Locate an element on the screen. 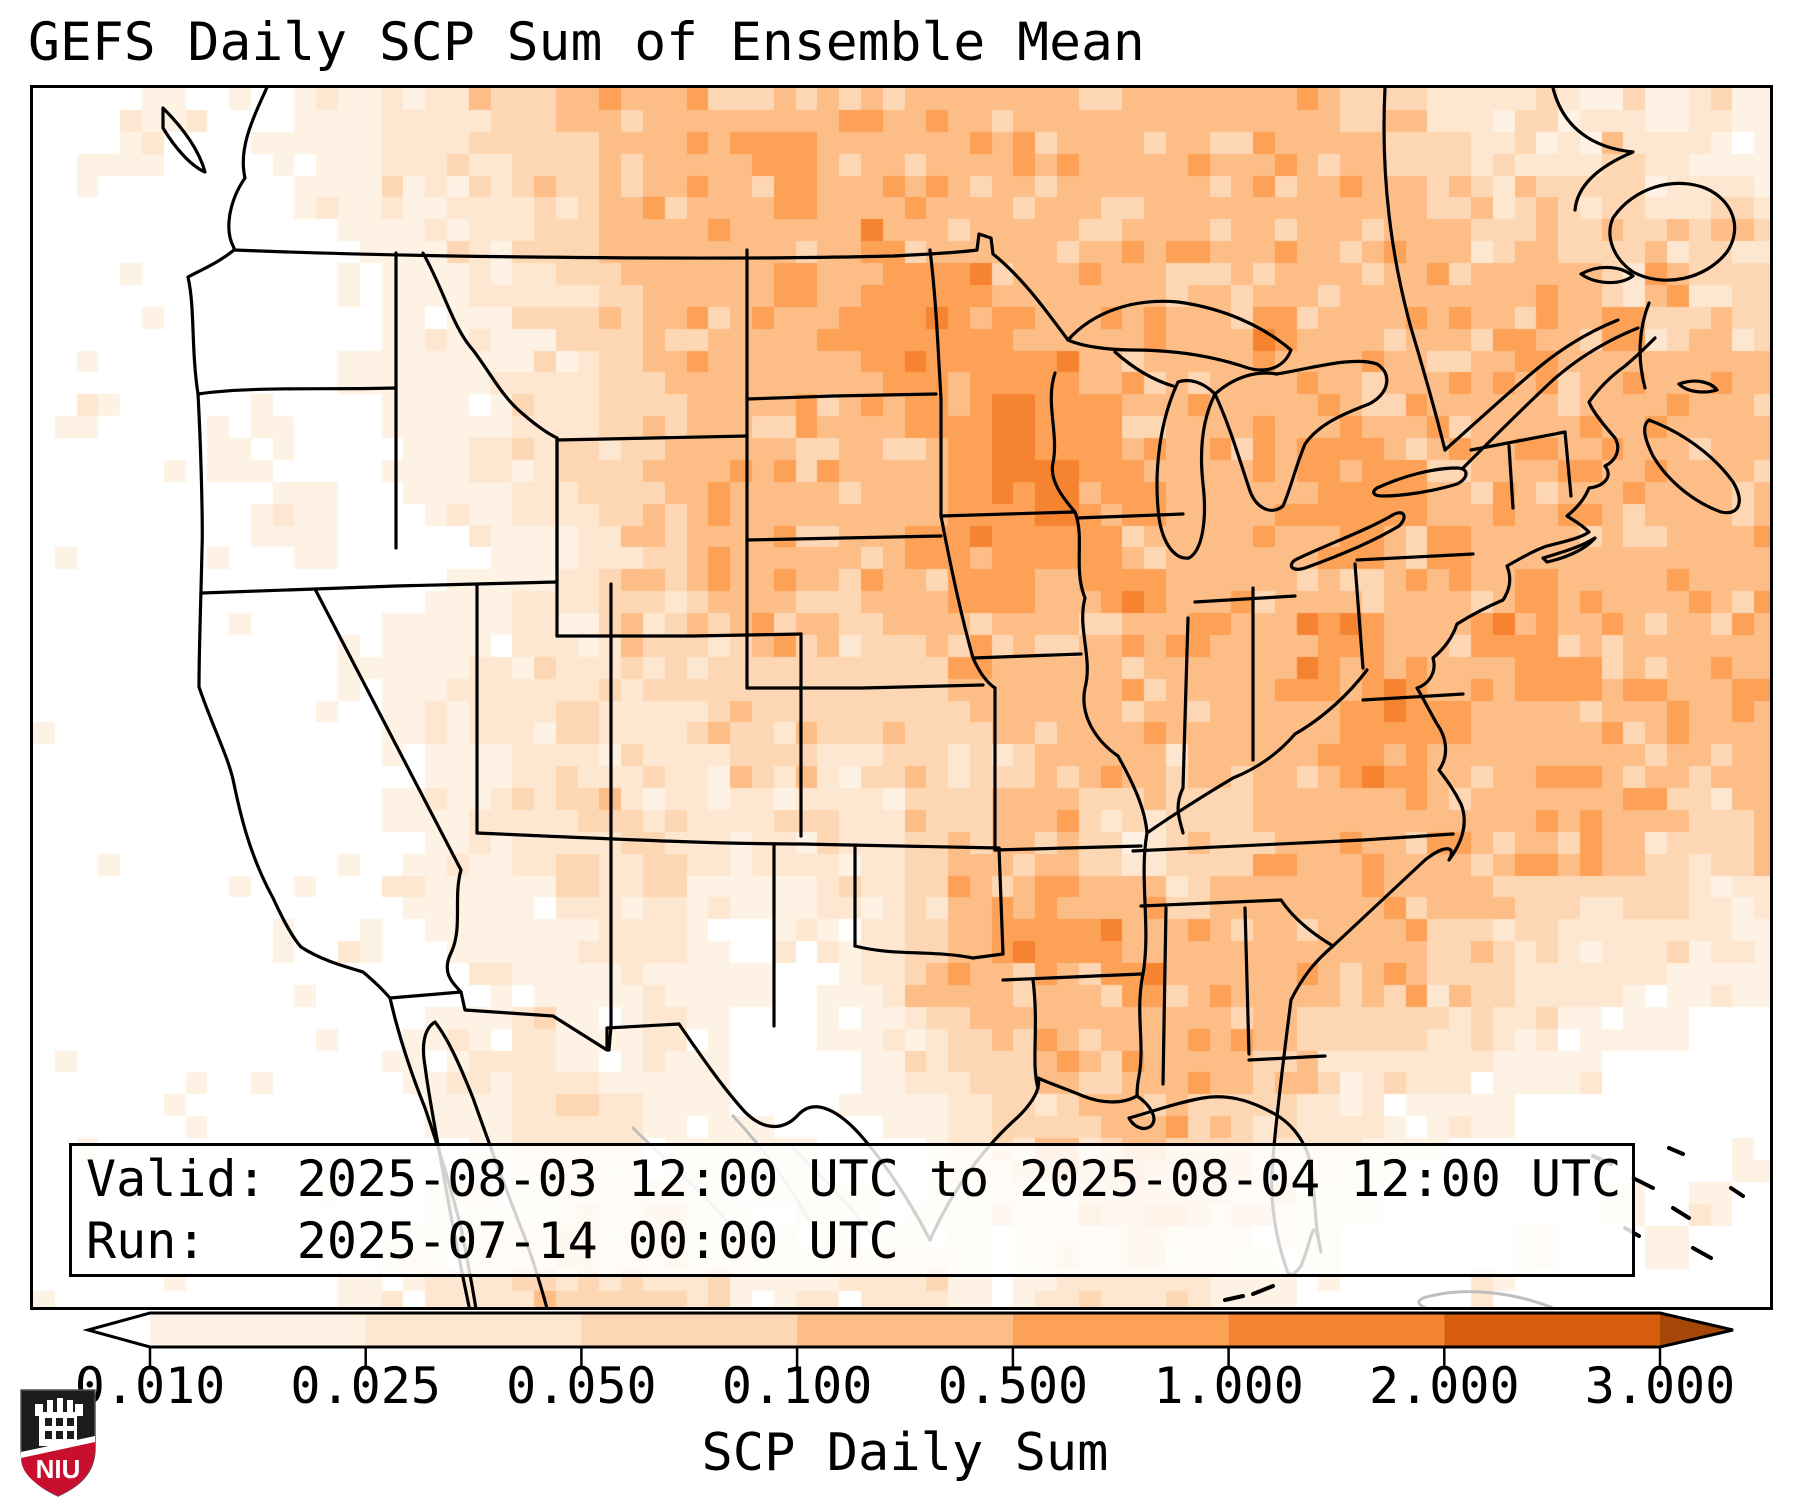 The width and height of the screenshot is (1803, 1500). tick-label-2000: 2.000 is located at coordinates (1444, 1386).